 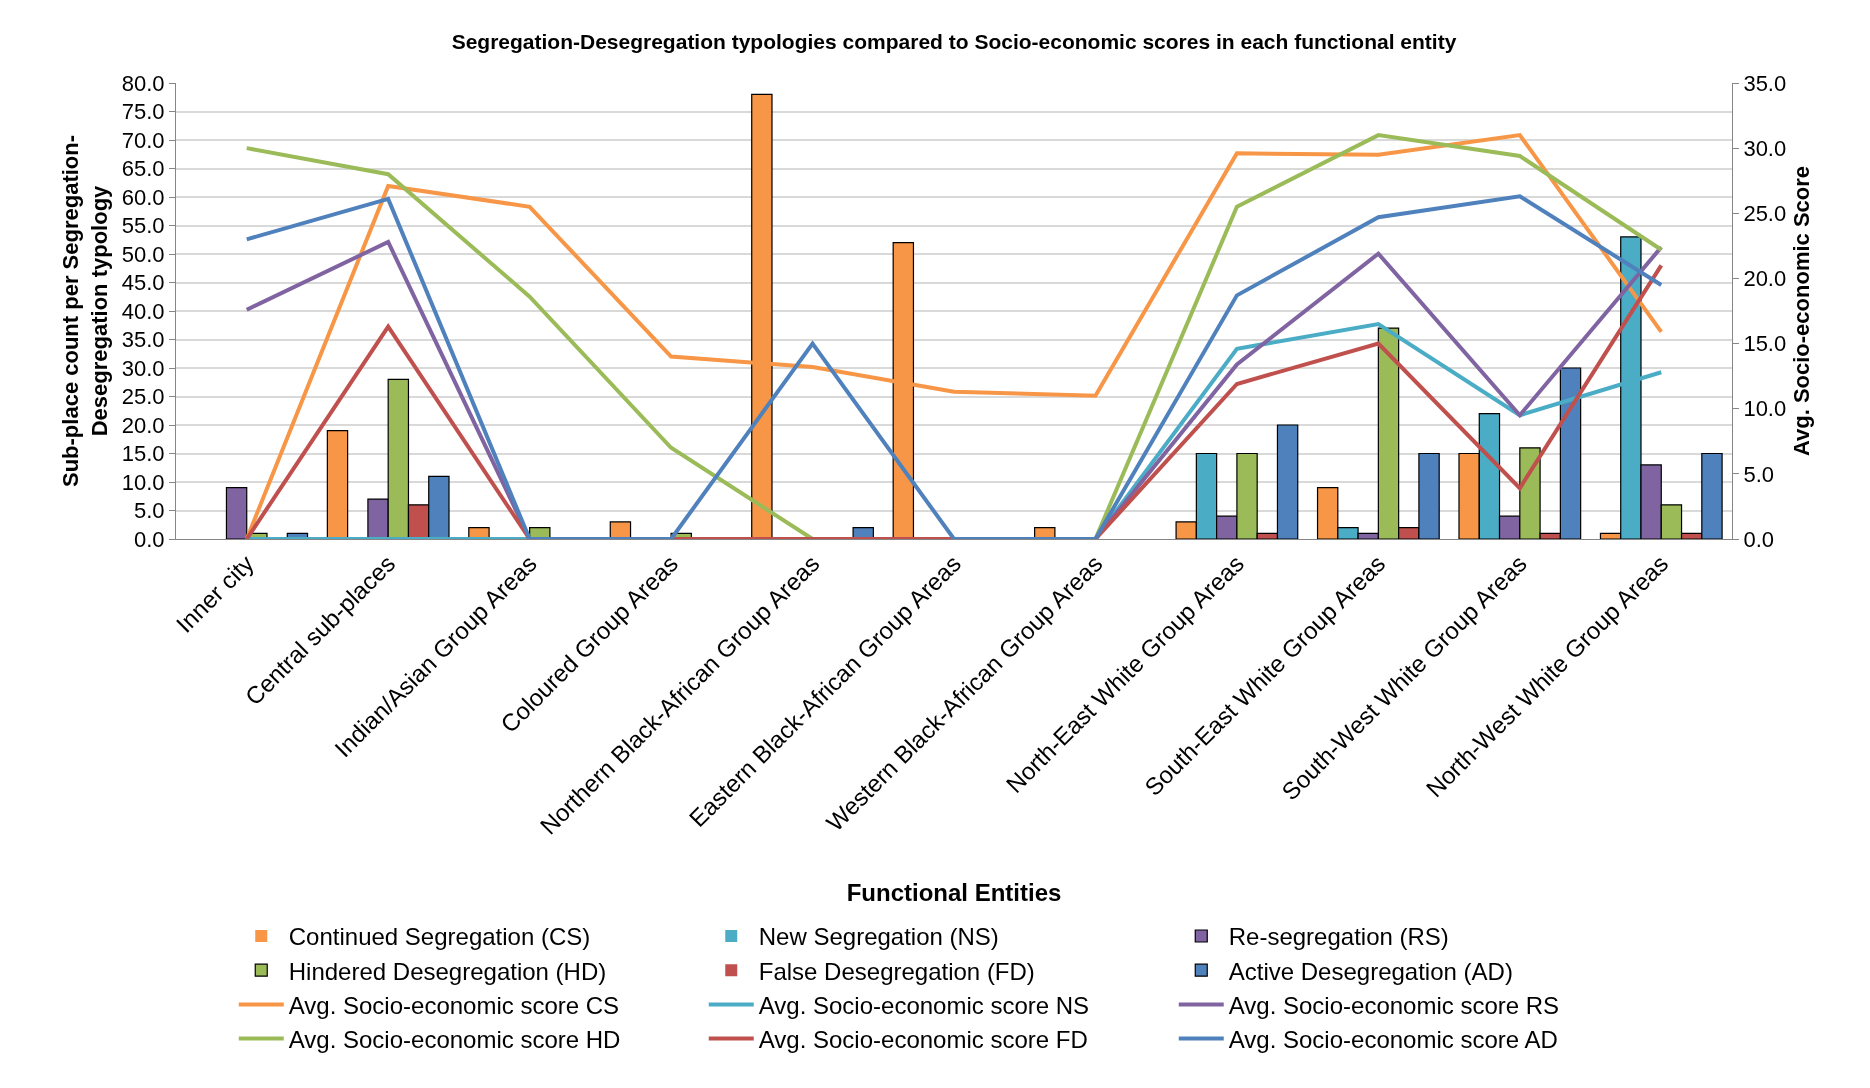 I want to click on y2-tick-label: 30.0, so click(x=1765, y=148).